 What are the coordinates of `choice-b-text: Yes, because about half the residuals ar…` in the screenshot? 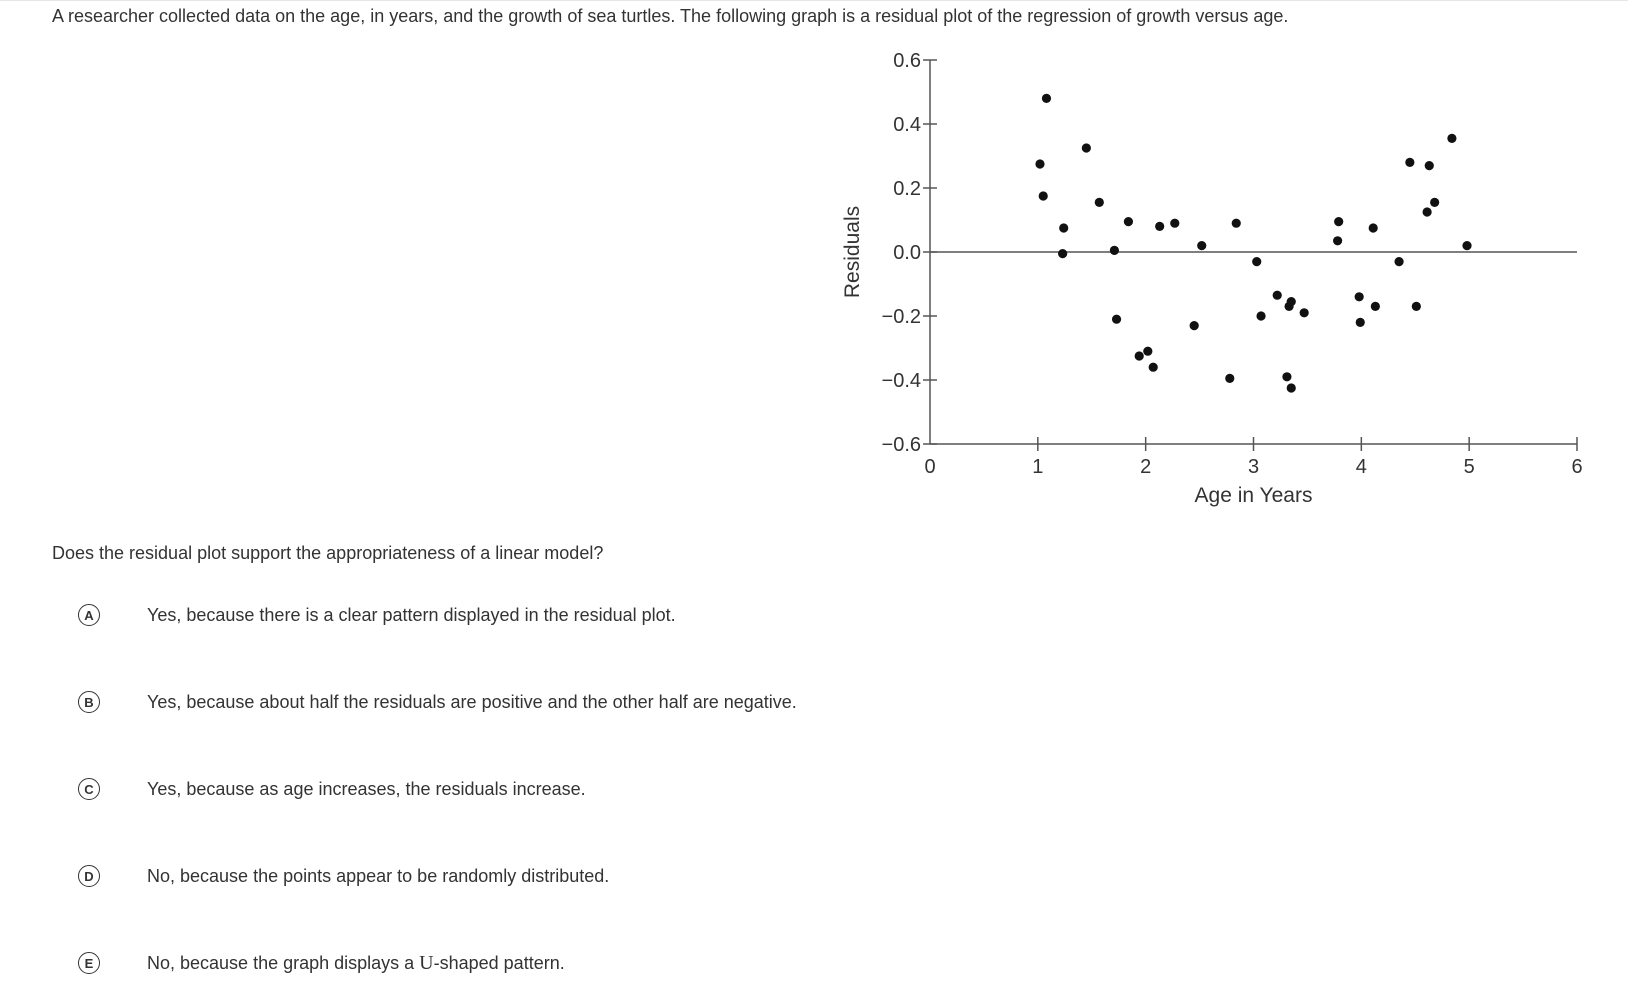 It's located at (472, 702).